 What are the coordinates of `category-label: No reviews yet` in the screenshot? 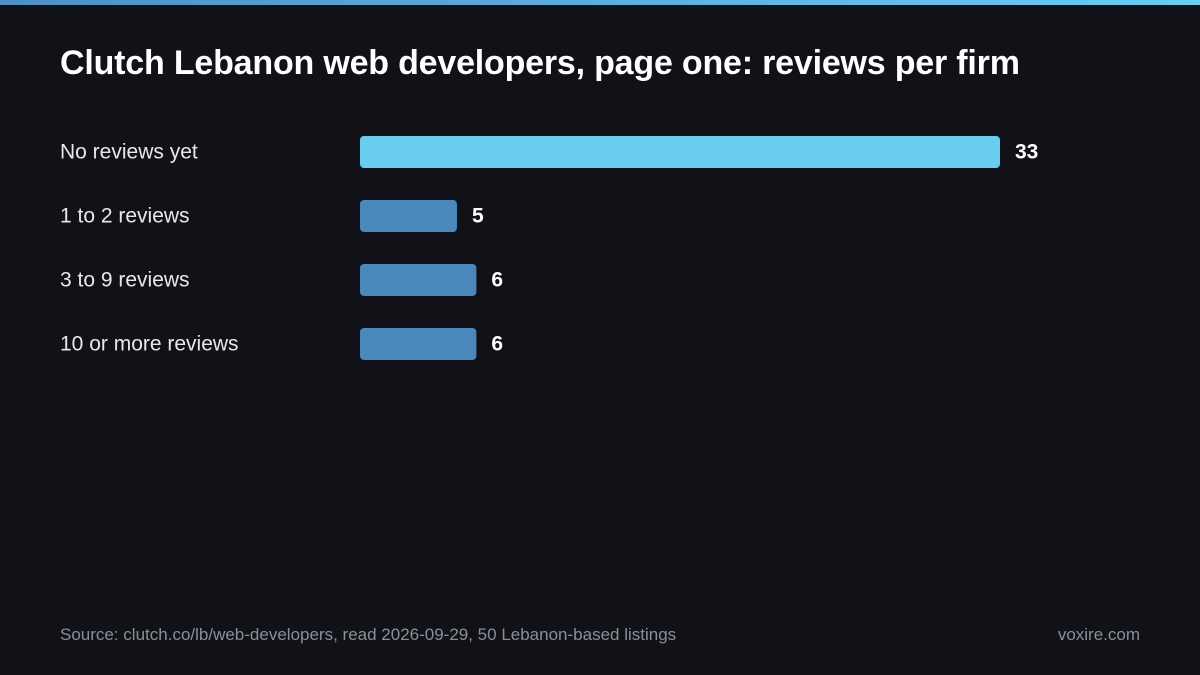 It's located at (129, 152).